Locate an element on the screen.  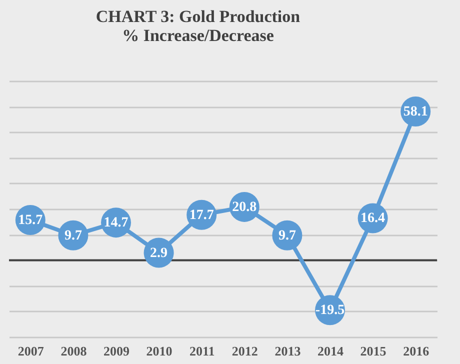
data-label: 17.7 is located at coordinates (201, 215).